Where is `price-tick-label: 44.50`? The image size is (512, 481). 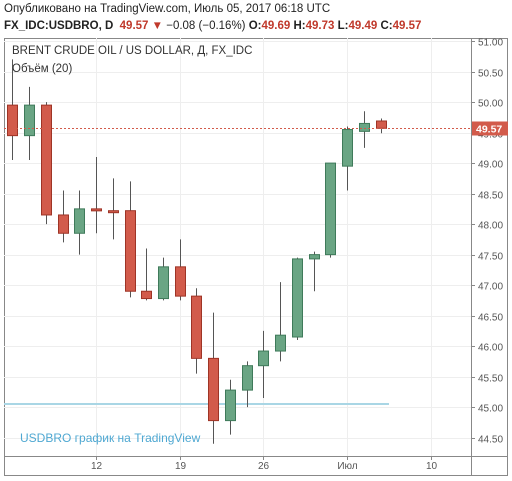 price-tick-label: 44.50 is located at coordinates (490, 440).